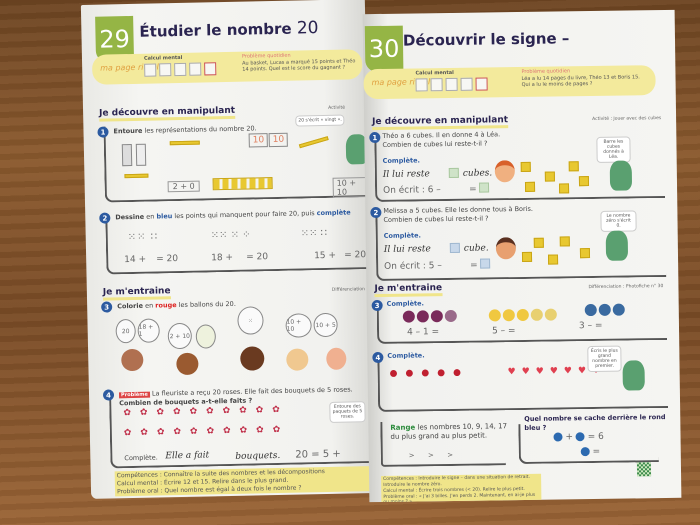 The height and width of the screenshot is (525, 700). I want to click on balloon: 18 + 1, so click(148, 330).